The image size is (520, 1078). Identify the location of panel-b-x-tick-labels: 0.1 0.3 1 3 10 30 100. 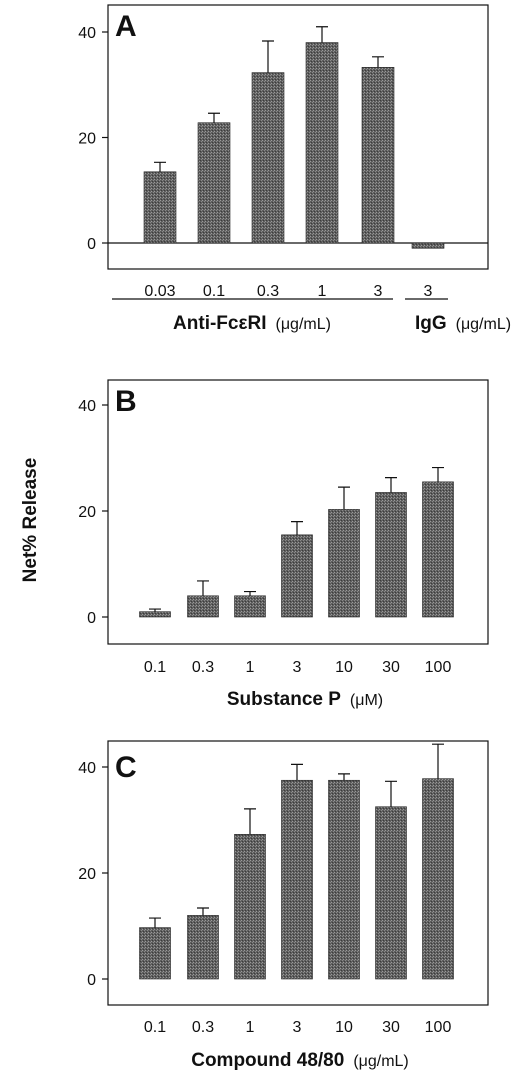
(298, 667).